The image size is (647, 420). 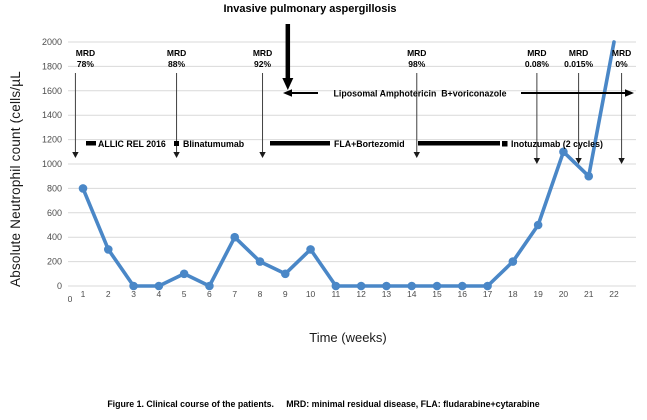 What do you see at coordinates (537, 64) in the screenshot?
I see `mrd-value: 0.08%` at bounding box center [537, 64].